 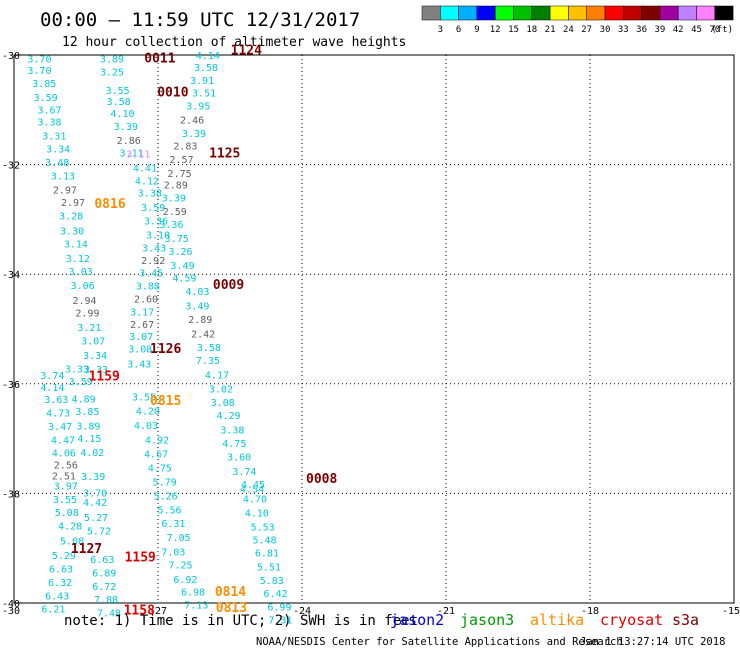 What do you see at coordinates (172, 93) in the screenshot?
I see `track-time-label: 0010` at bounding box center [172, 93].